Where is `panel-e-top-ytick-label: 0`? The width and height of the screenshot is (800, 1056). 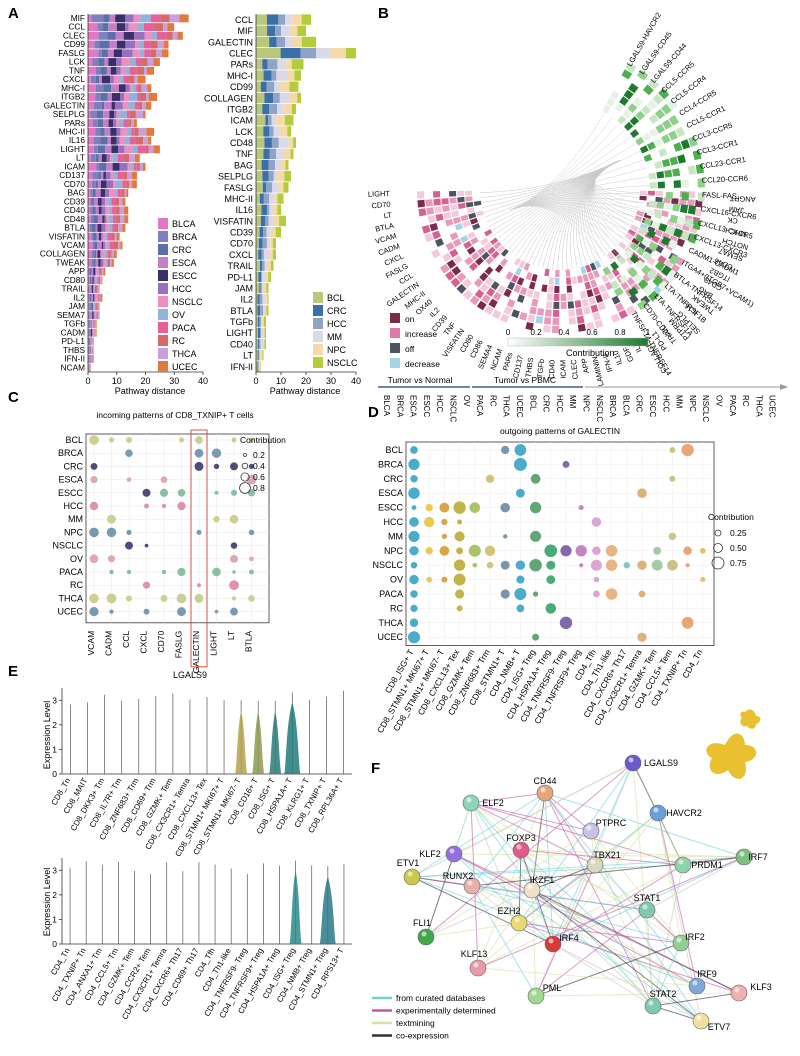 panel-e-top-ytick-label: 0 is located at coordinates (54, 774).